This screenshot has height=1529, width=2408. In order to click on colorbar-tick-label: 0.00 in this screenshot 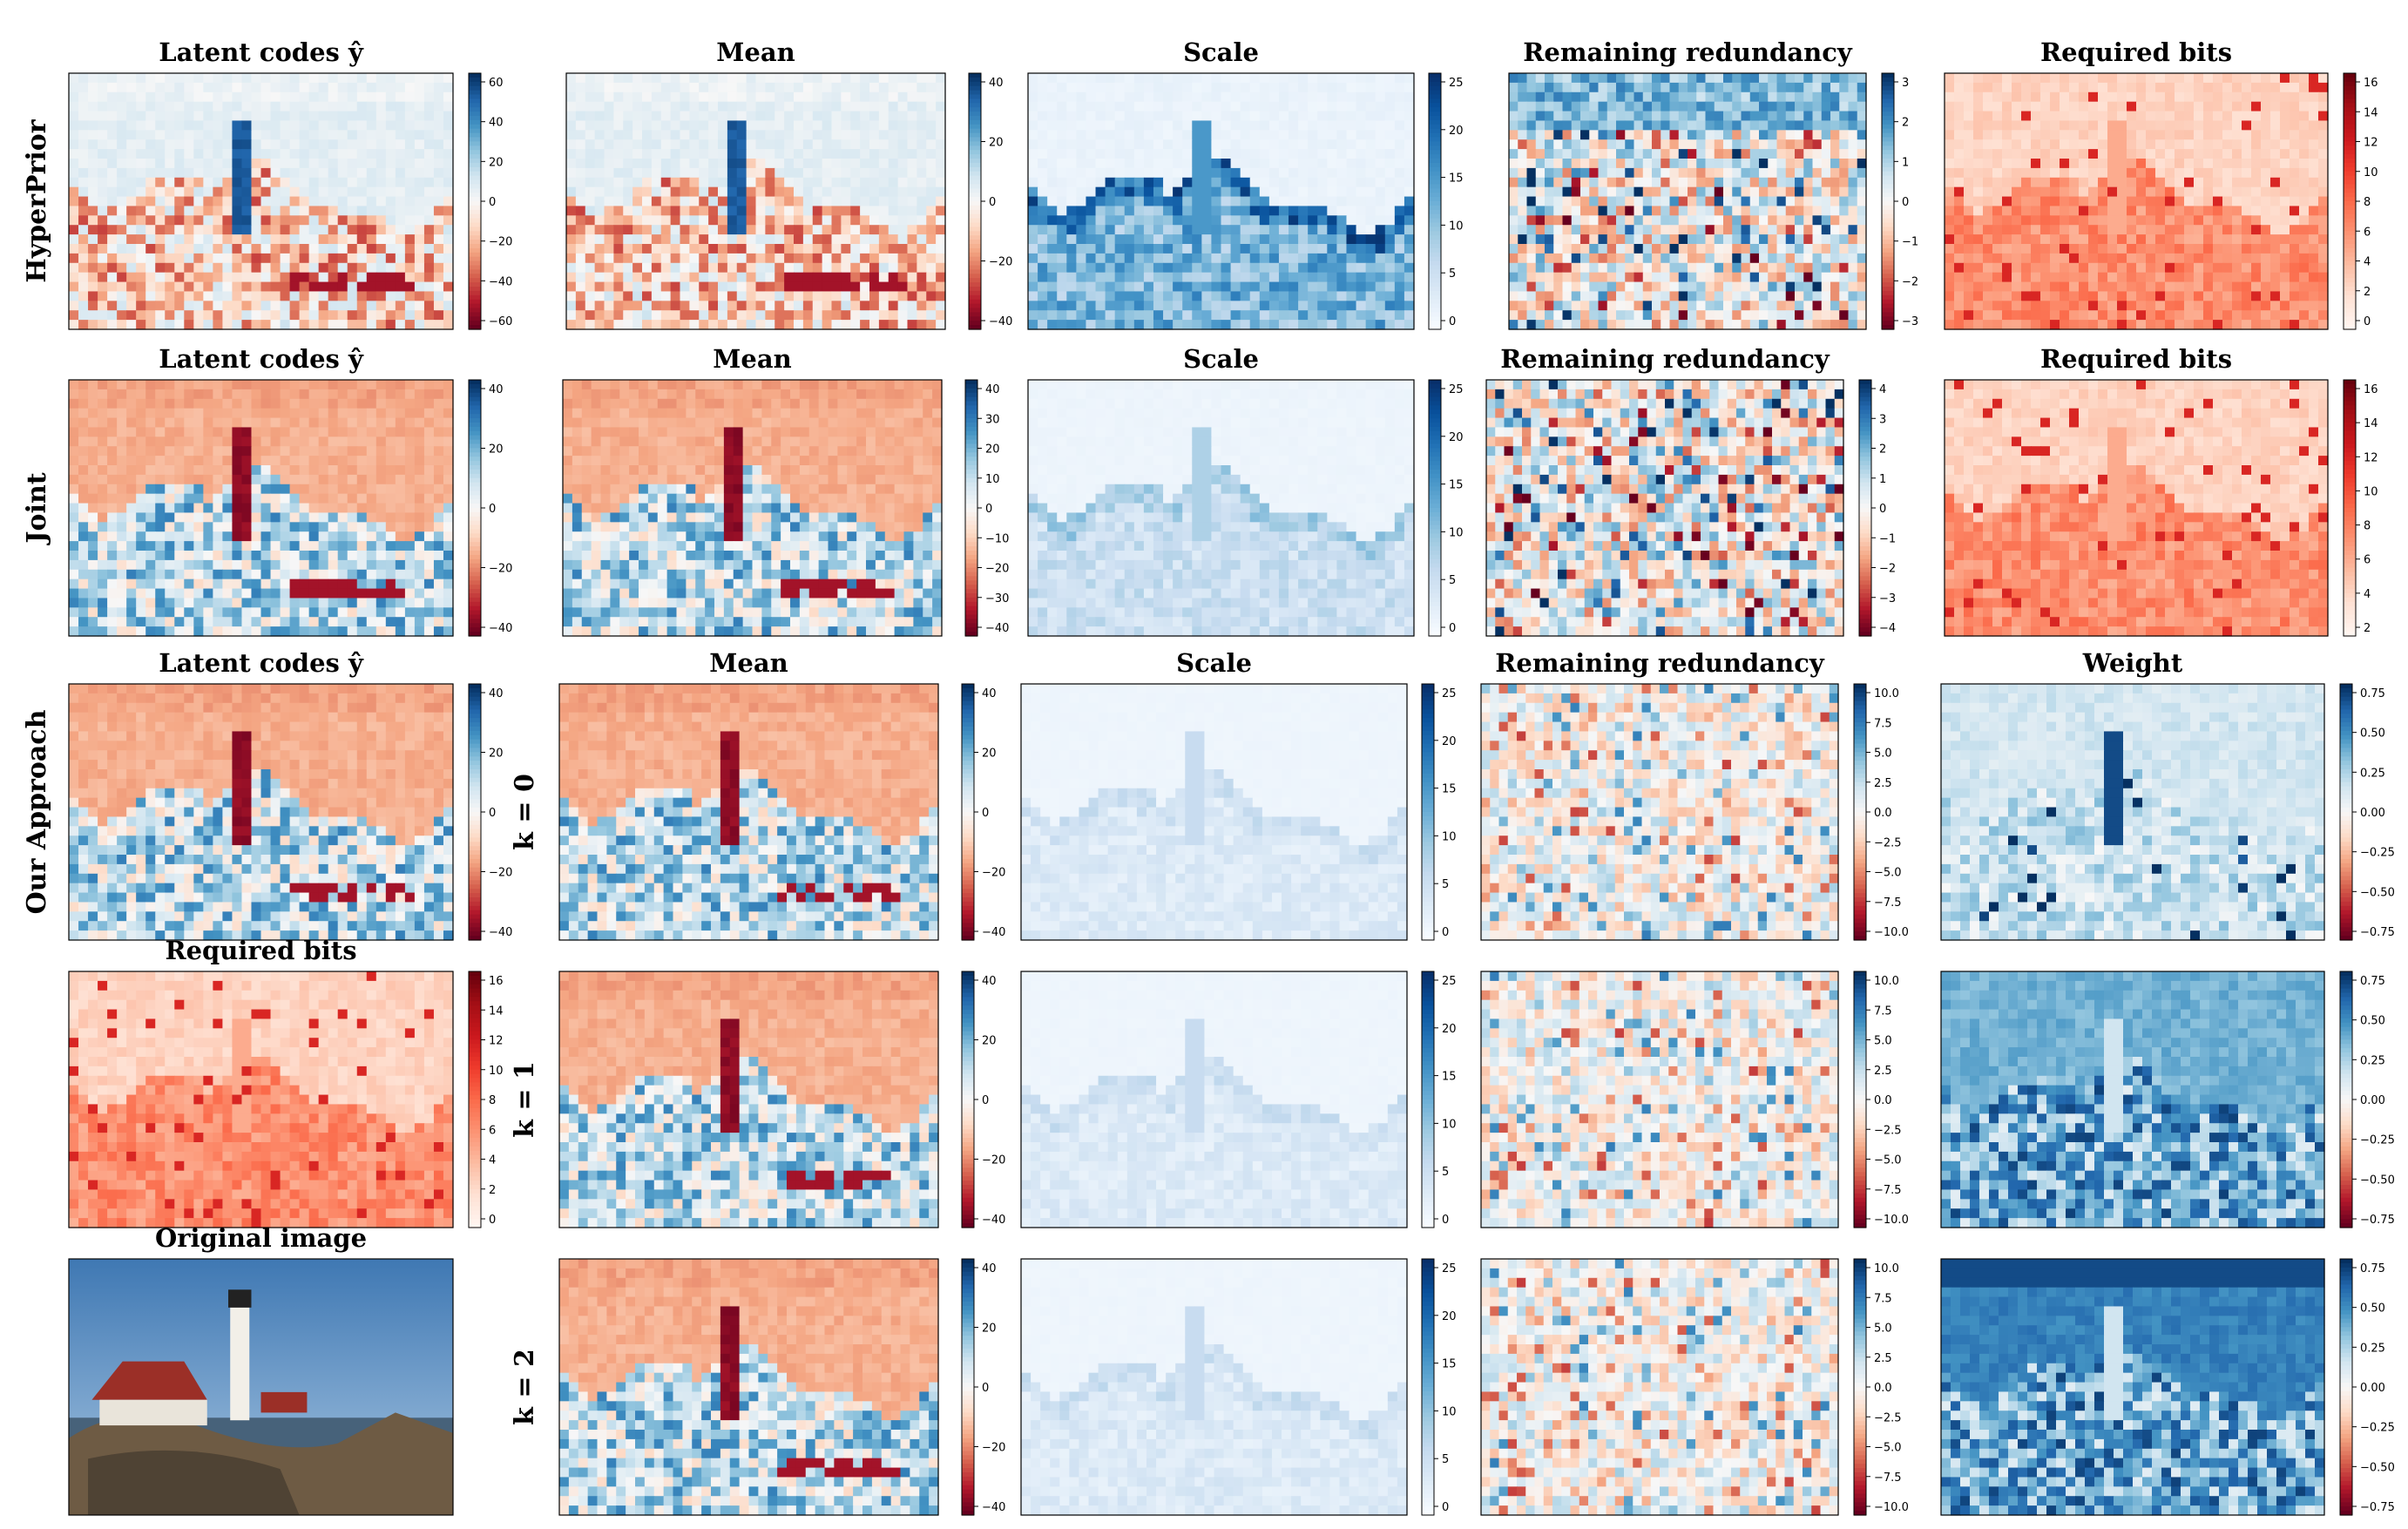, I will do `click(2372, 1100)`.